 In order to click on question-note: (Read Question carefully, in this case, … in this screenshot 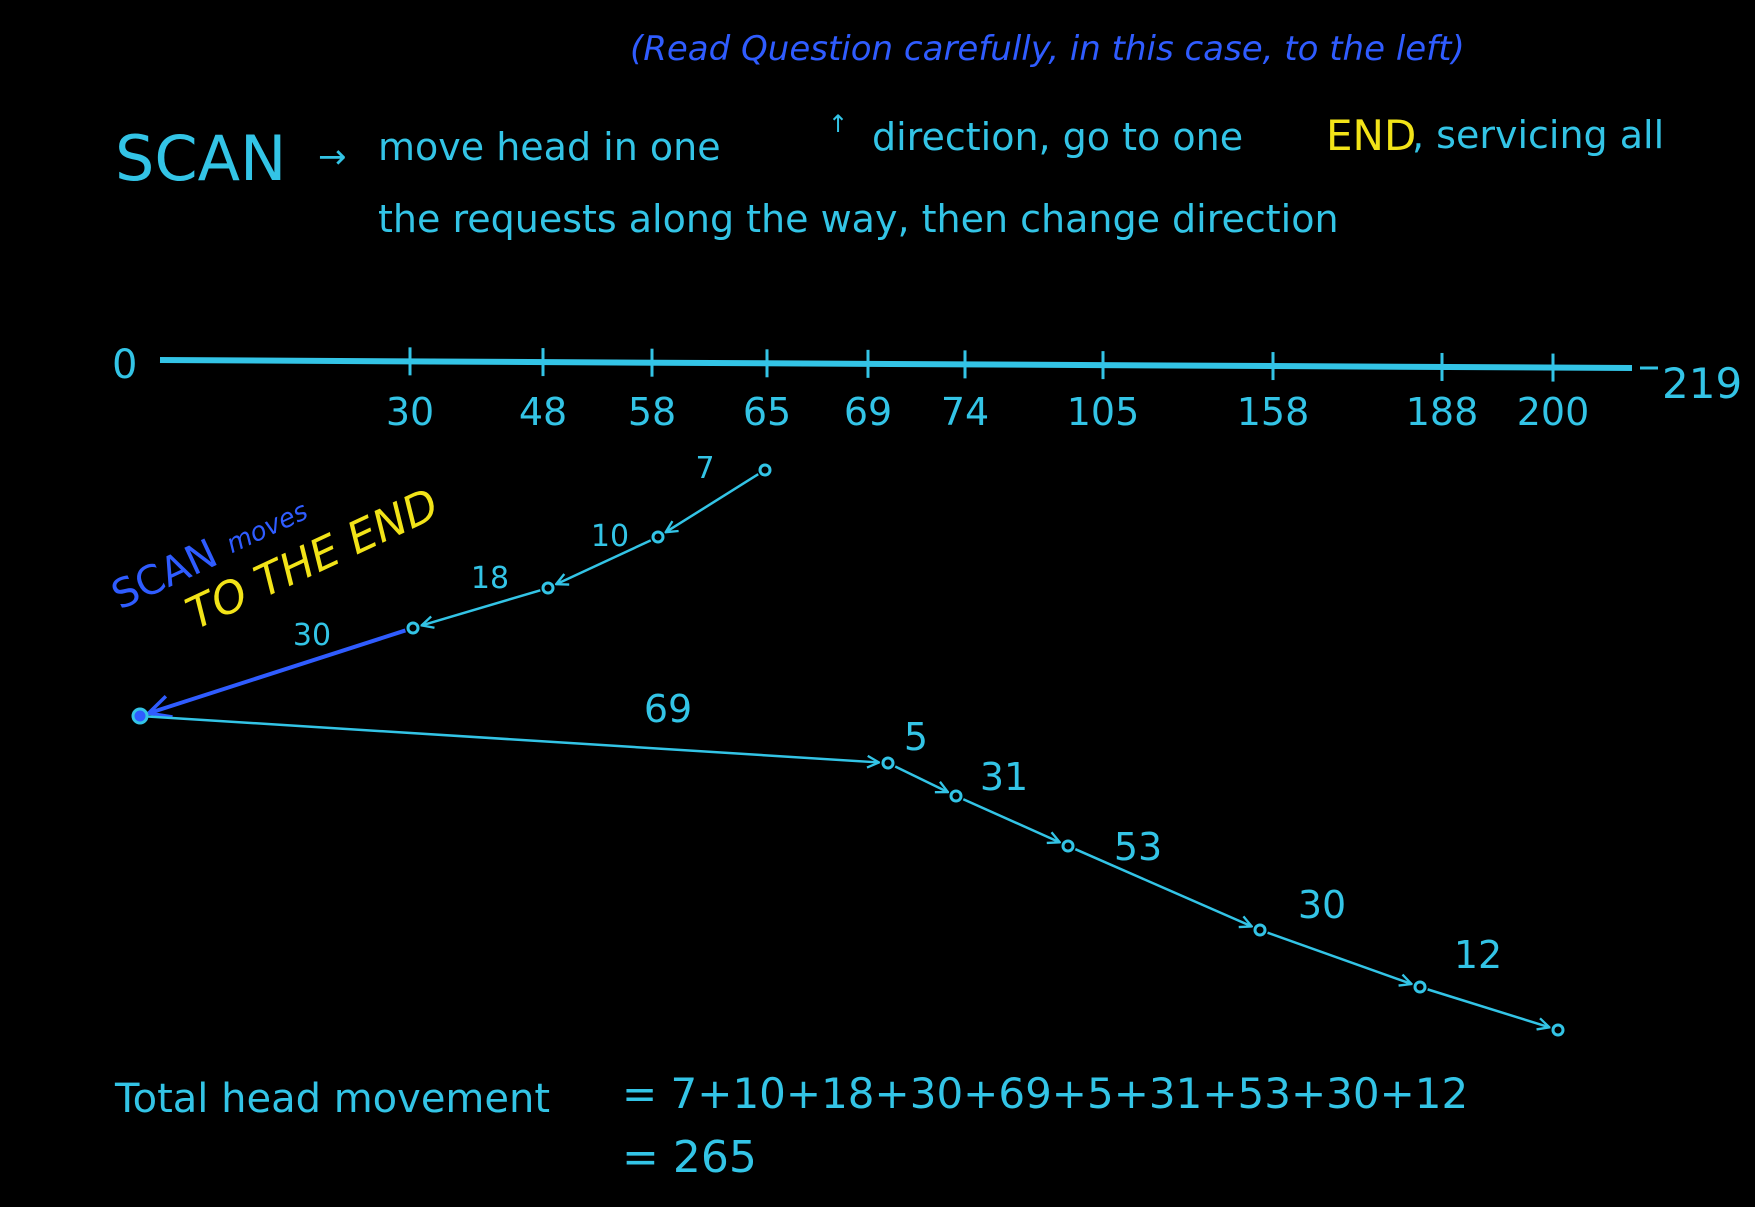, I will do `click(1047, 49)`.